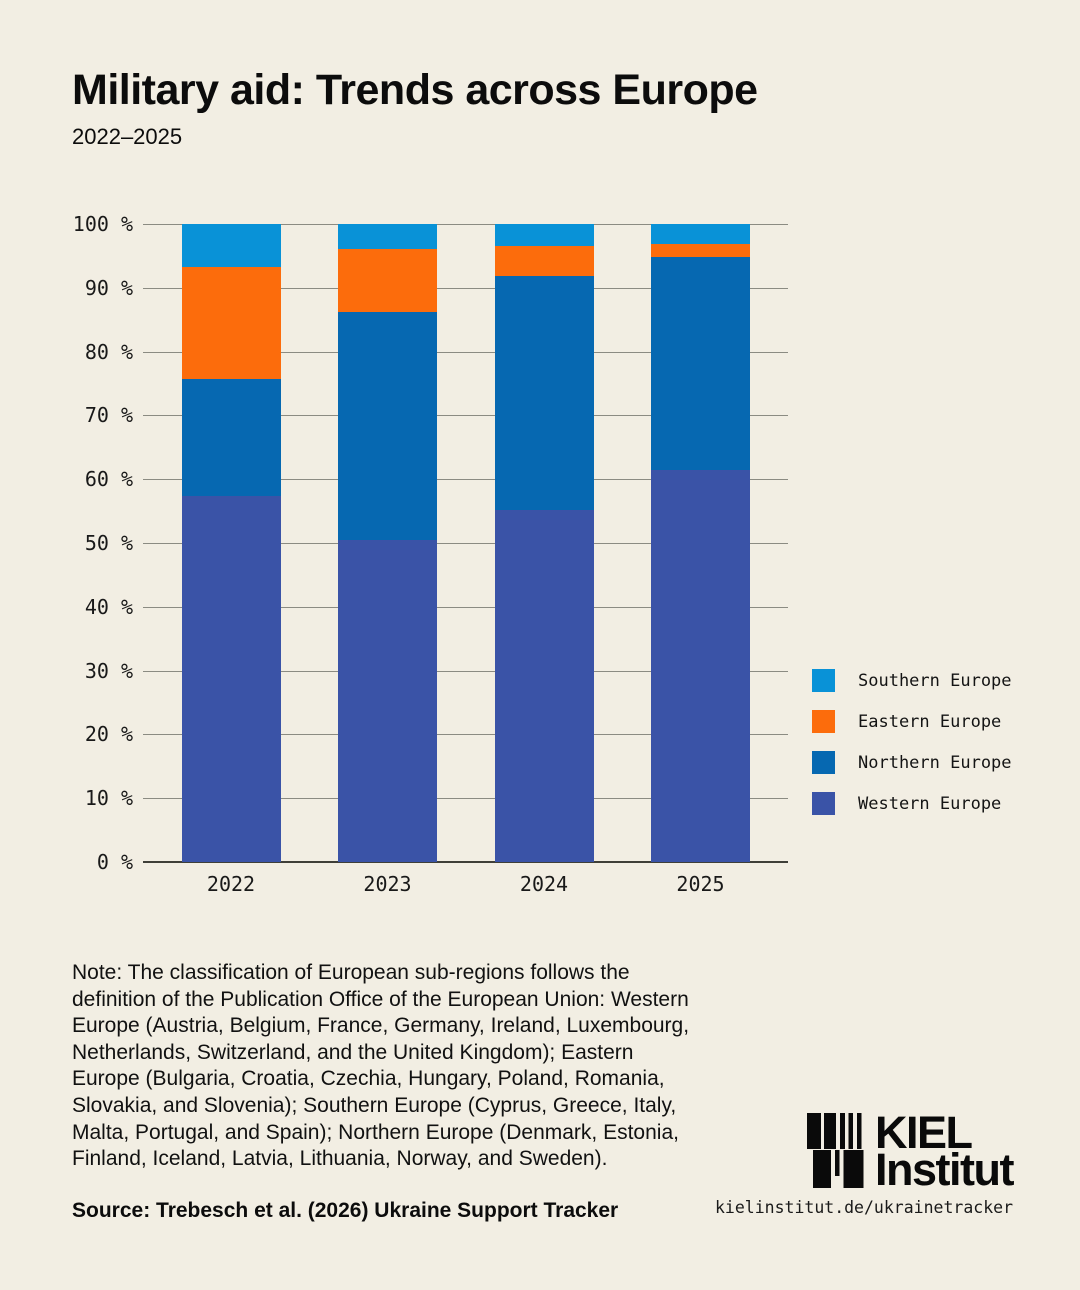 Image resolution: width=1080 pixels, height=1290 pixels. I want to click on x-tick-label-2025: 2025, so click(700, 884).